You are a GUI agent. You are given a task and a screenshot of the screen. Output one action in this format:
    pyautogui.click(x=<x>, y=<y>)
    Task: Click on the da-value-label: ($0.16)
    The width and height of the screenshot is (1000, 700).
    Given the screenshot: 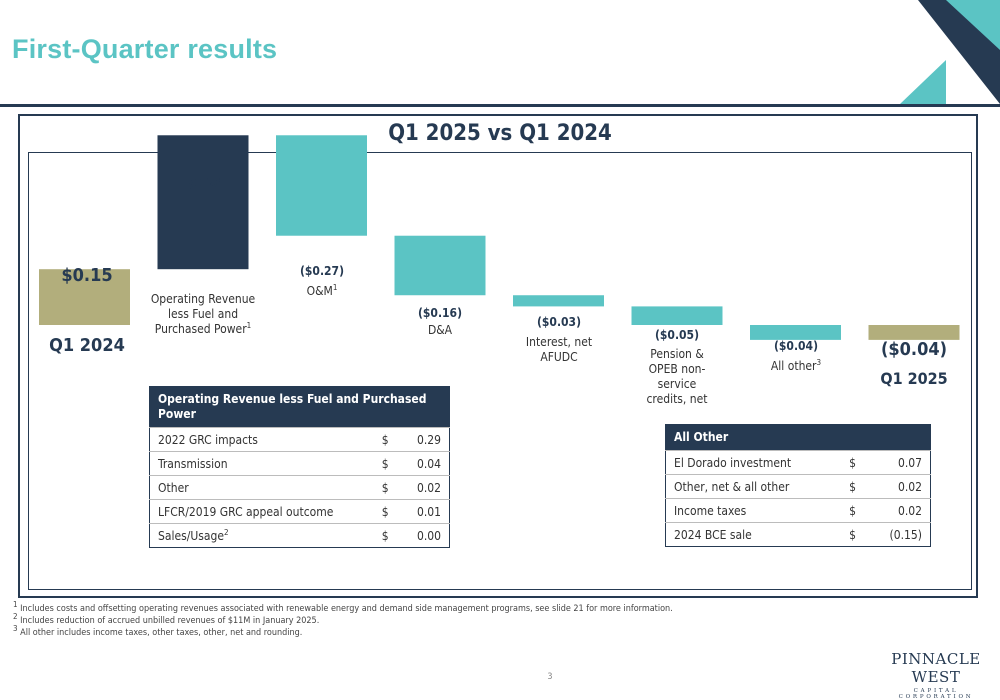 What is the action you would take?
    pyautogui.click(x=439, y=313)
    